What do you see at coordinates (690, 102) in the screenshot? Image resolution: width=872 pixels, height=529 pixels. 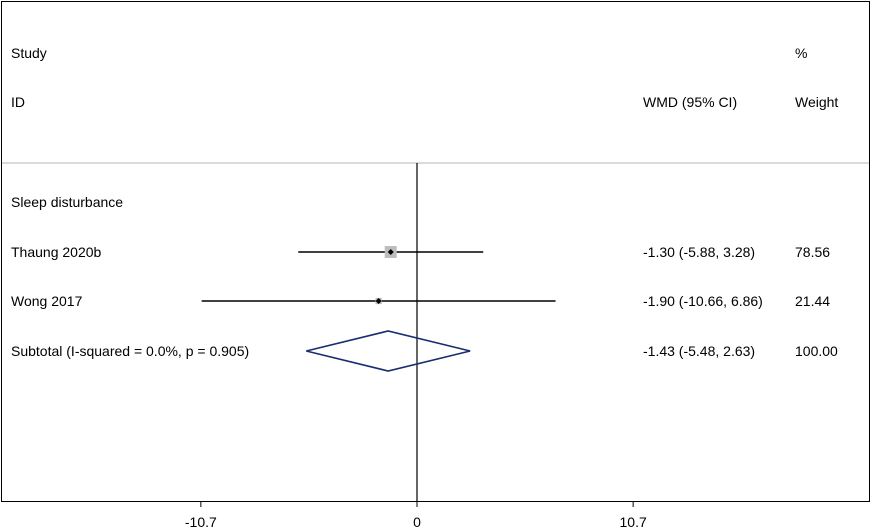 I see `header-effect: WMD (95% CI)` at bounding box center [690, 102].